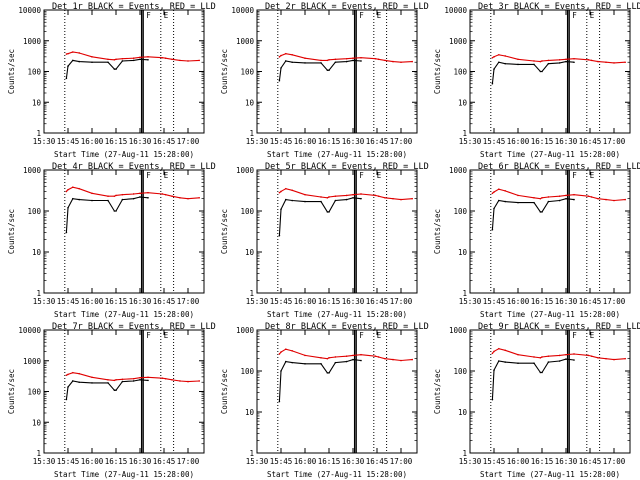 The image size is (640, 480). What do you see at coordinates (559, 327) in the screenshot?
I see `chart-title: Det 9r BLACK = Events, RED = LLD` at bounding box center [559, 327].